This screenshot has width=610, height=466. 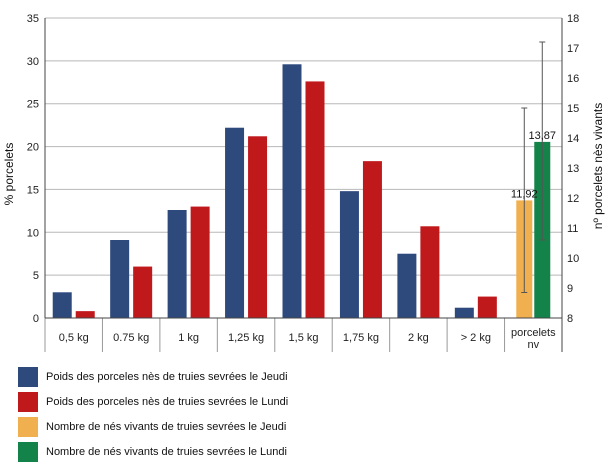 What do you see at coordinates (36, 319) in the screenshot?
I see `y-tick-label-left: 0` at bounding box center [36, 319].